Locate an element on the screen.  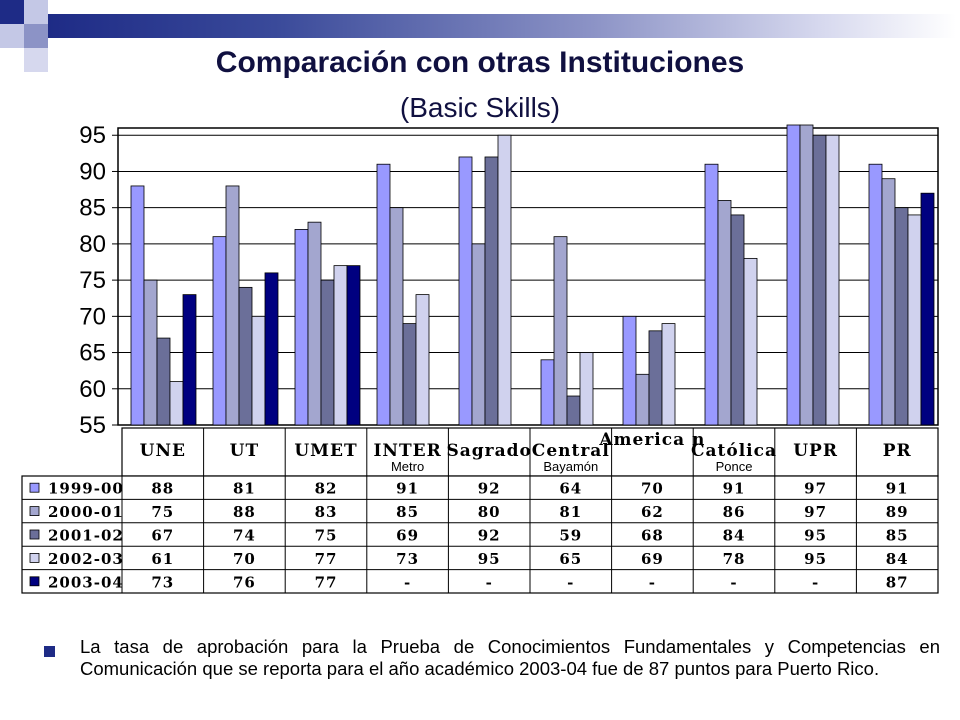
data-label: 77 is located at coordinates (326, 559).